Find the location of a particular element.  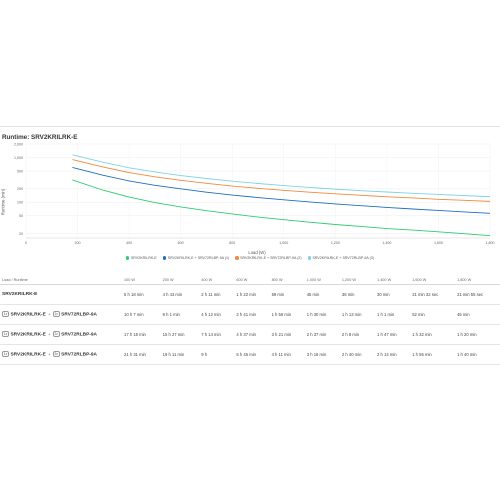

quantity-badge: 2x is located at coordinates (56, 334).